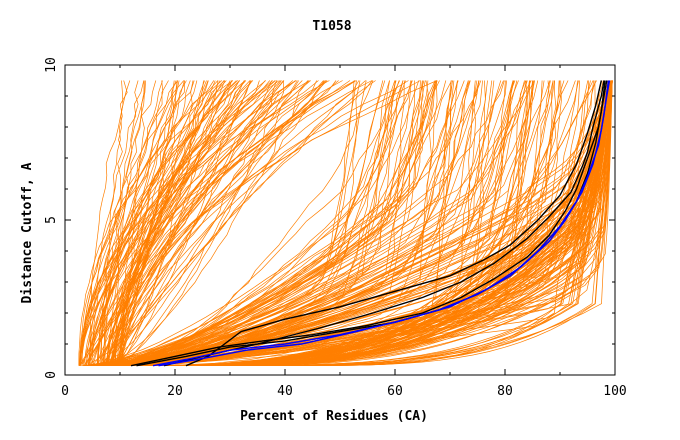 The image size is (680, 440). What do you see at coordinates (27, 232) in the screenshot?
I see `y-axis-label: Distance Cutoff, A` at bounding box center [27, 232].